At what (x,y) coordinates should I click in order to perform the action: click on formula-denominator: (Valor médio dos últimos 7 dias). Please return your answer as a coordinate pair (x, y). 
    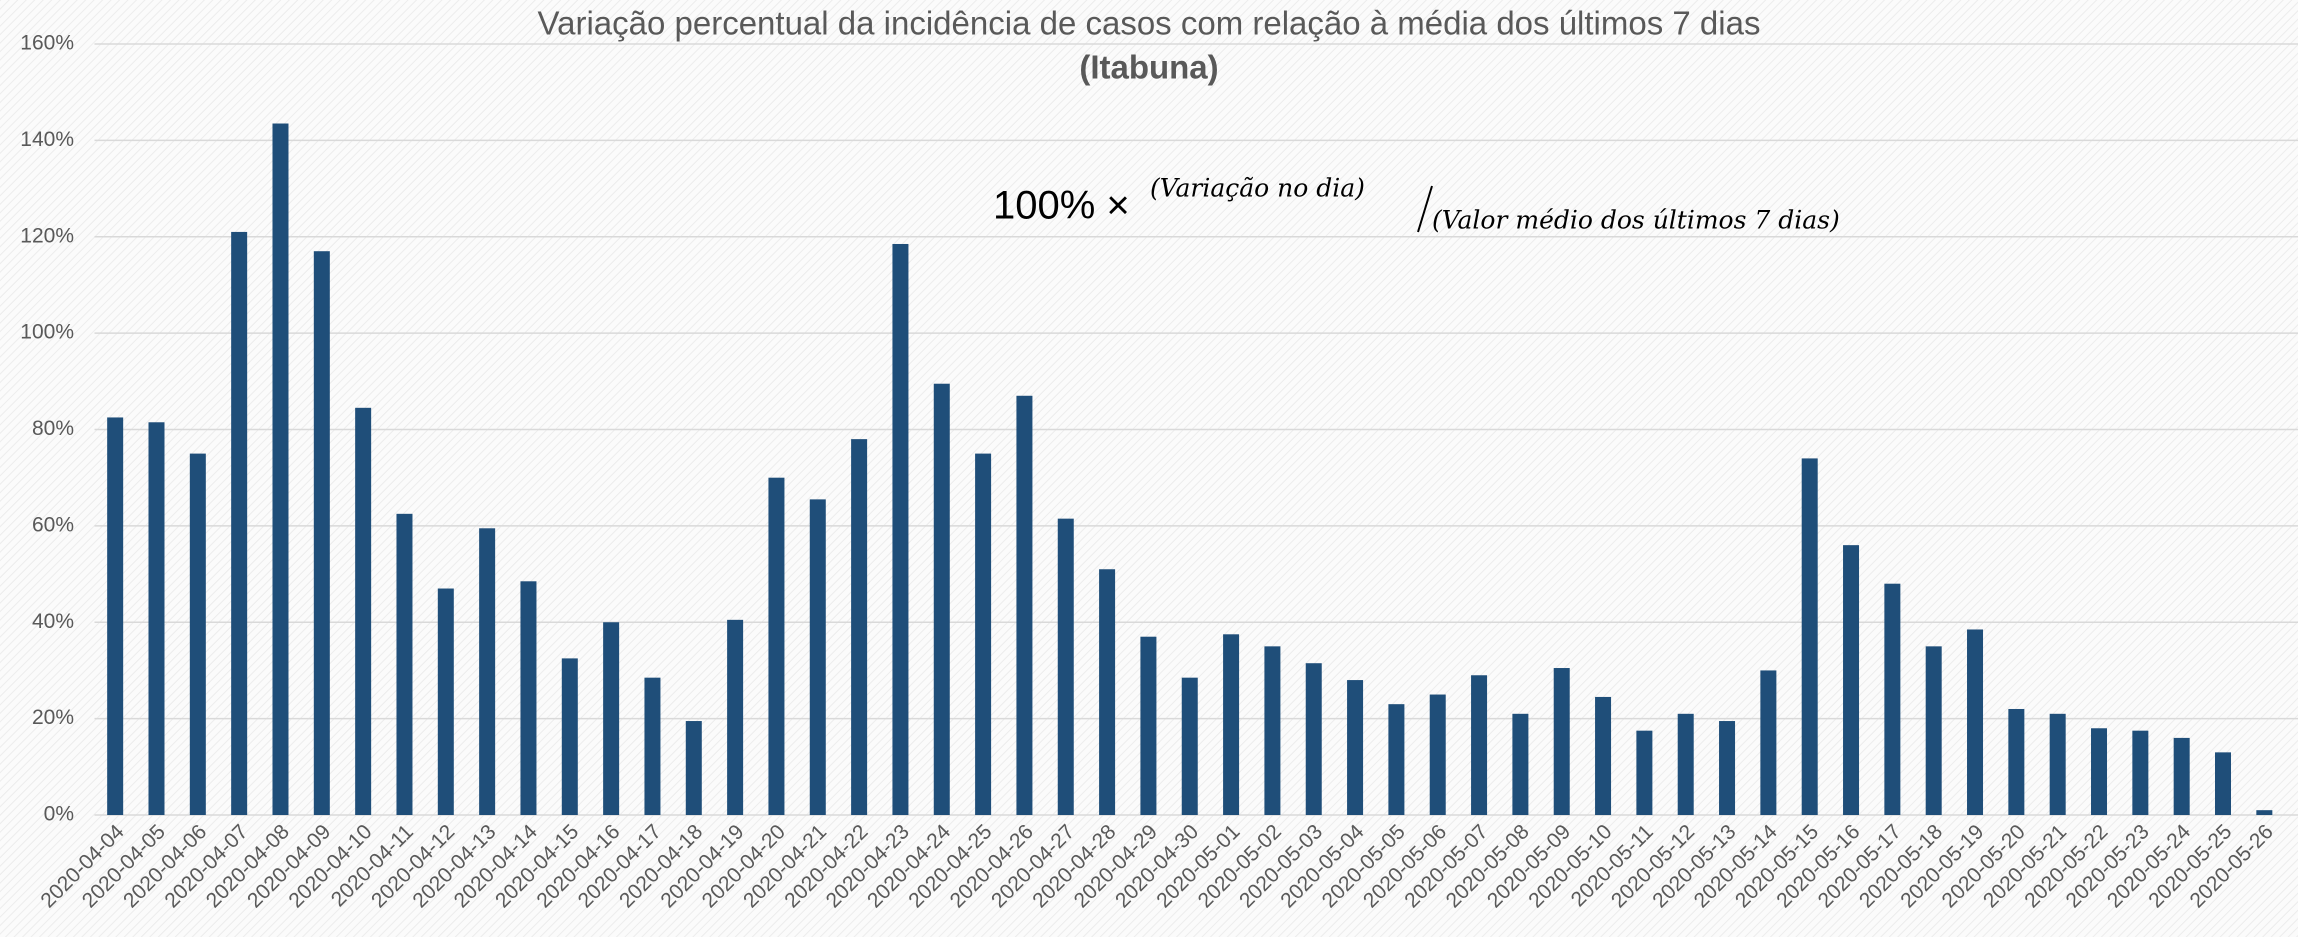
    Looking at the image, I should click on (1636, 220).